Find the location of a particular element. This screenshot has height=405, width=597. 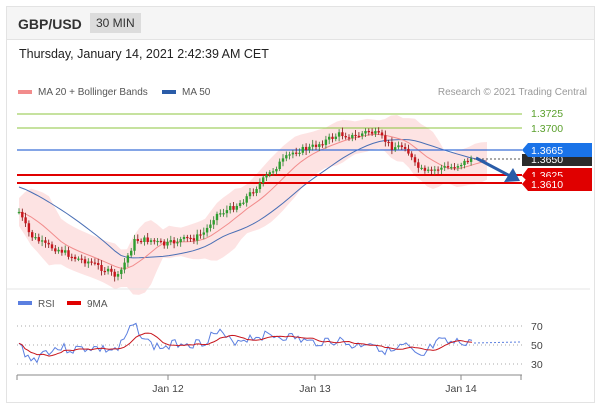

x-label-jan14: Jan 14 is located at coordinates (461, 389).